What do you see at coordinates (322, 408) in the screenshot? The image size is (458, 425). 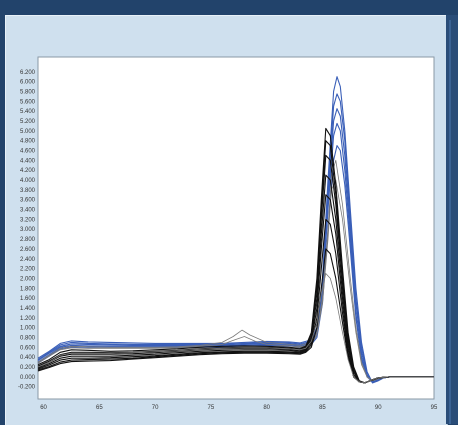 I see `x-tick-label: 85` at bounding box center [322, 408].